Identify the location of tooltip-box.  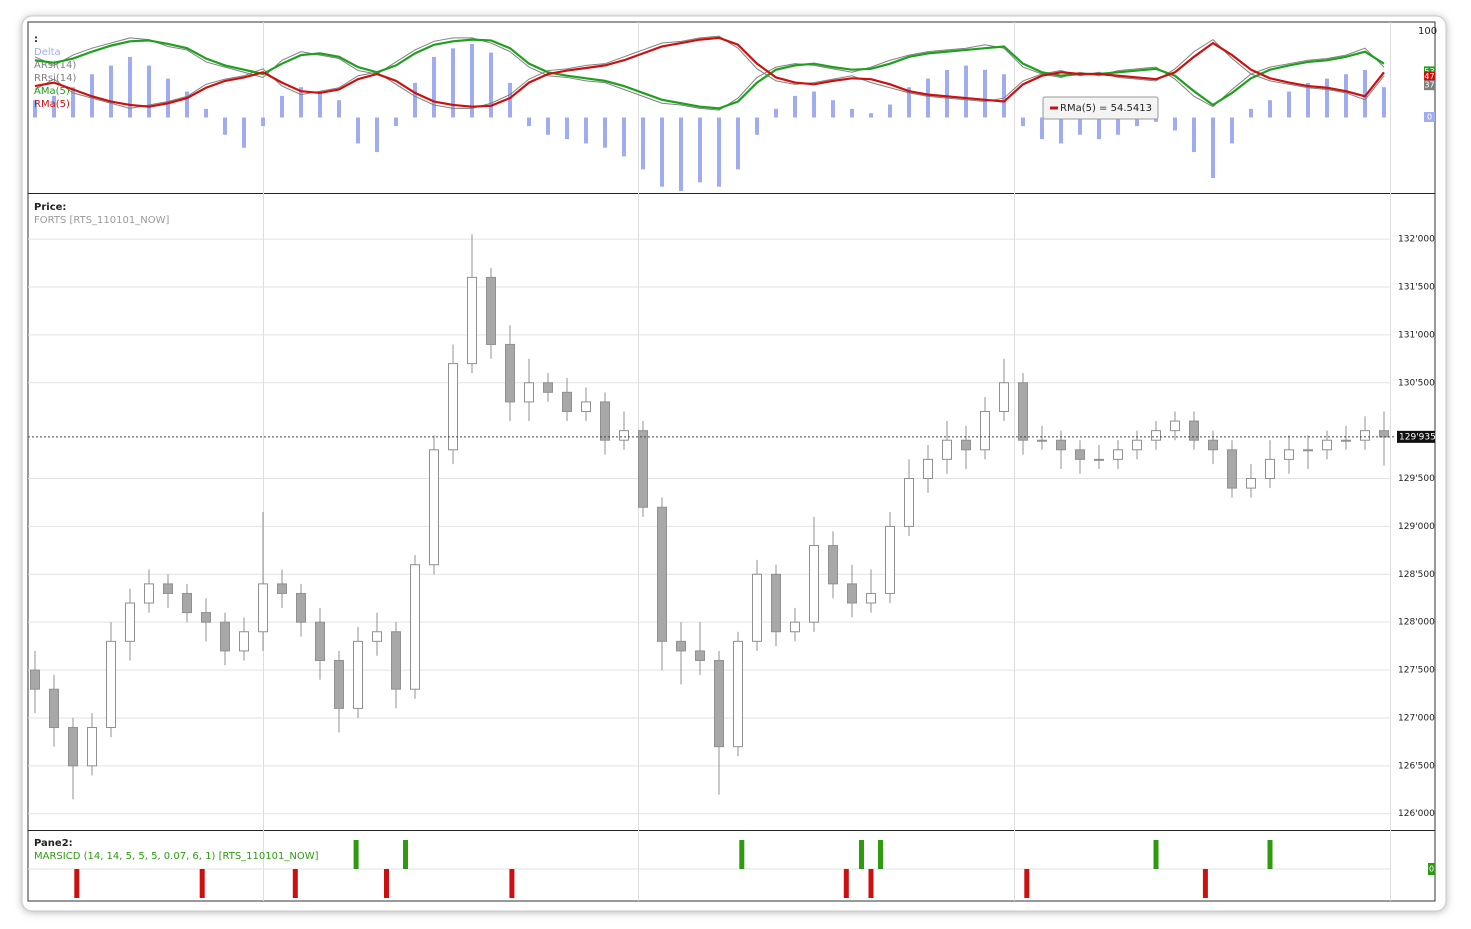
(1100, 108).